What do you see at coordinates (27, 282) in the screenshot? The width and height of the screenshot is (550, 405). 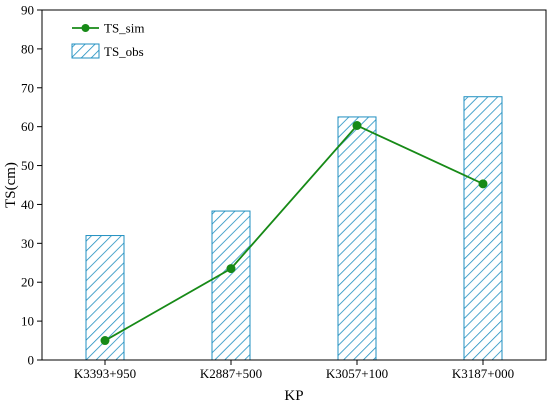 I see `y-tick-label: 20` at bounding box center [27, 282].